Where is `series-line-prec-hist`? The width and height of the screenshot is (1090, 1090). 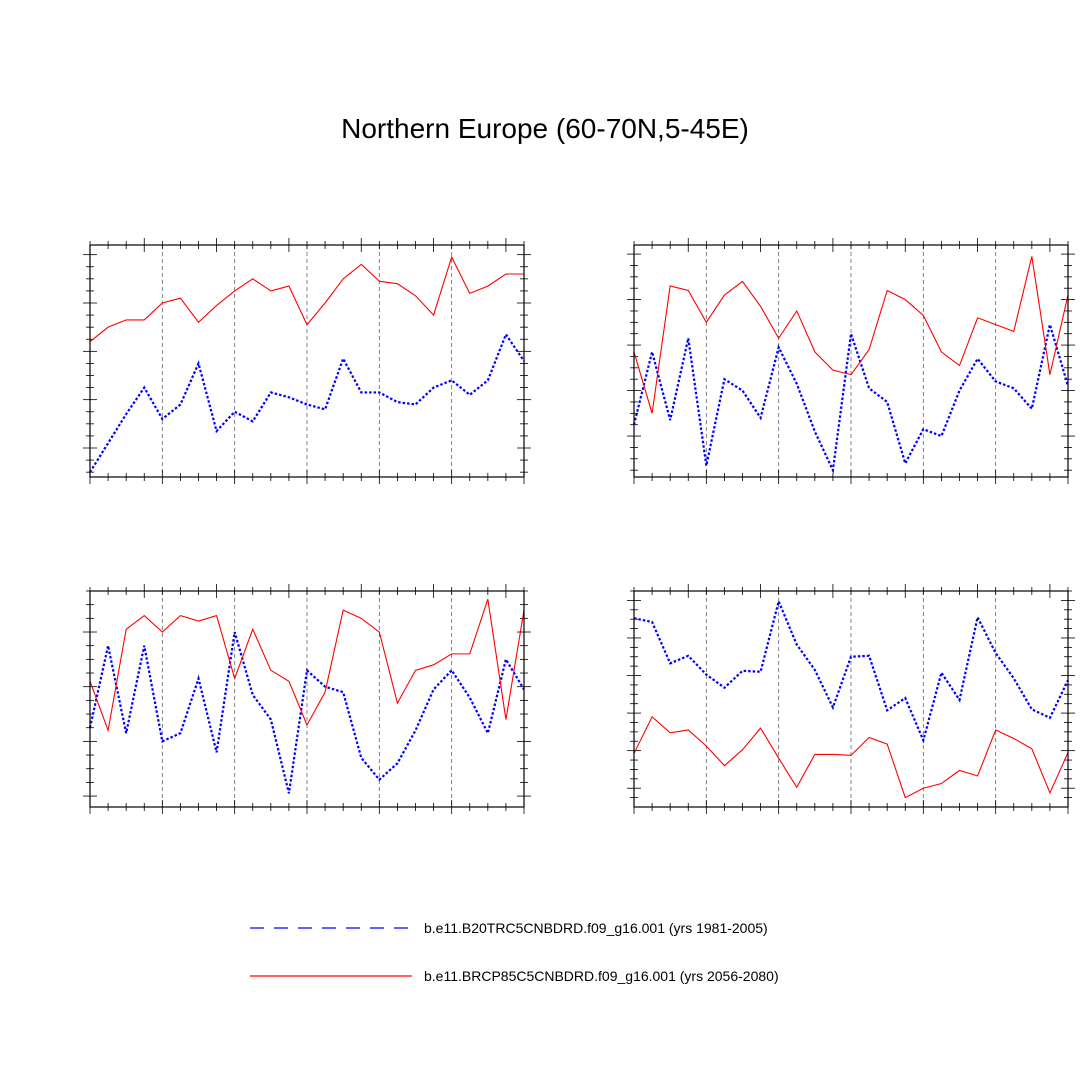
series-line-prec-hist is located at coordinates (851, 399).